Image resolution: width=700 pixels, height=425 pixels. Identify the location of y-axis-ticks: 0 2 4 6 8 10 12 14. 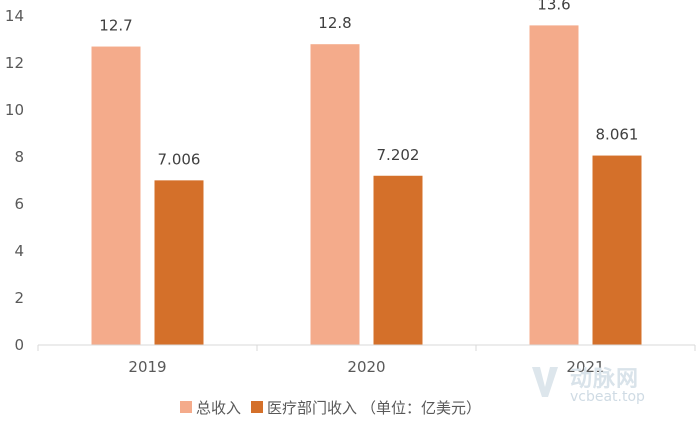
(14, 180).